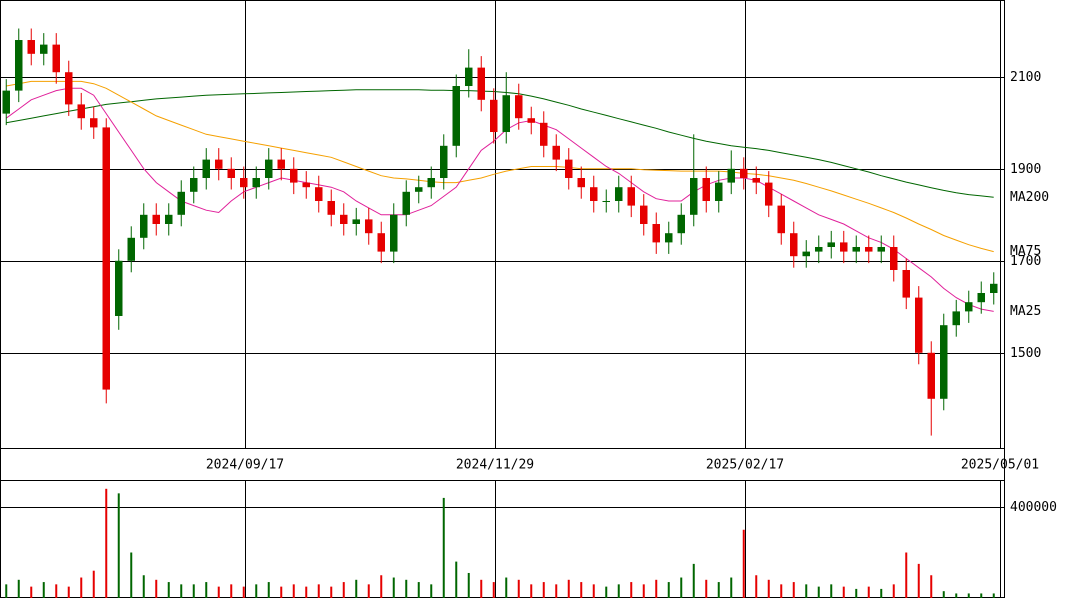 This screenshot has height=600, width=1065. I want to click on legend-label: MA25, so click(1025, 311).